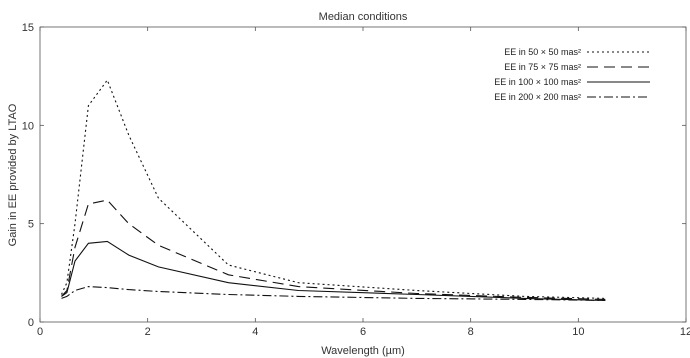 The height and width of the screenshot is (358, 690). What do you see at coordinates (13, 174) in the screenshot?
I see `y-axis-title: Gain in EE provided by LTAO` at bounding box center [13, 174].